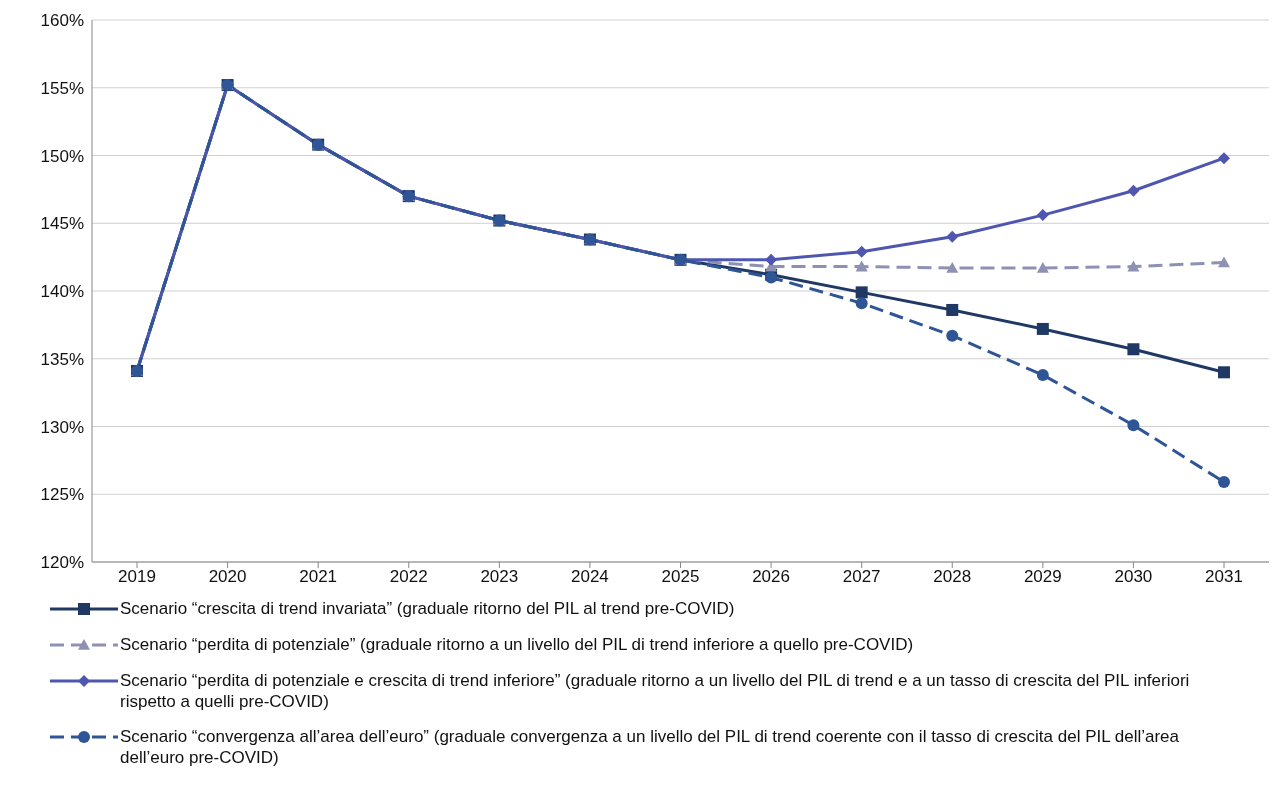 This screenshot has width=1287, height=803. What do you see at coordinates (62, 88) in the screenshot?
I see `y-tick-label: 155%` at bounding box center [62, 88].